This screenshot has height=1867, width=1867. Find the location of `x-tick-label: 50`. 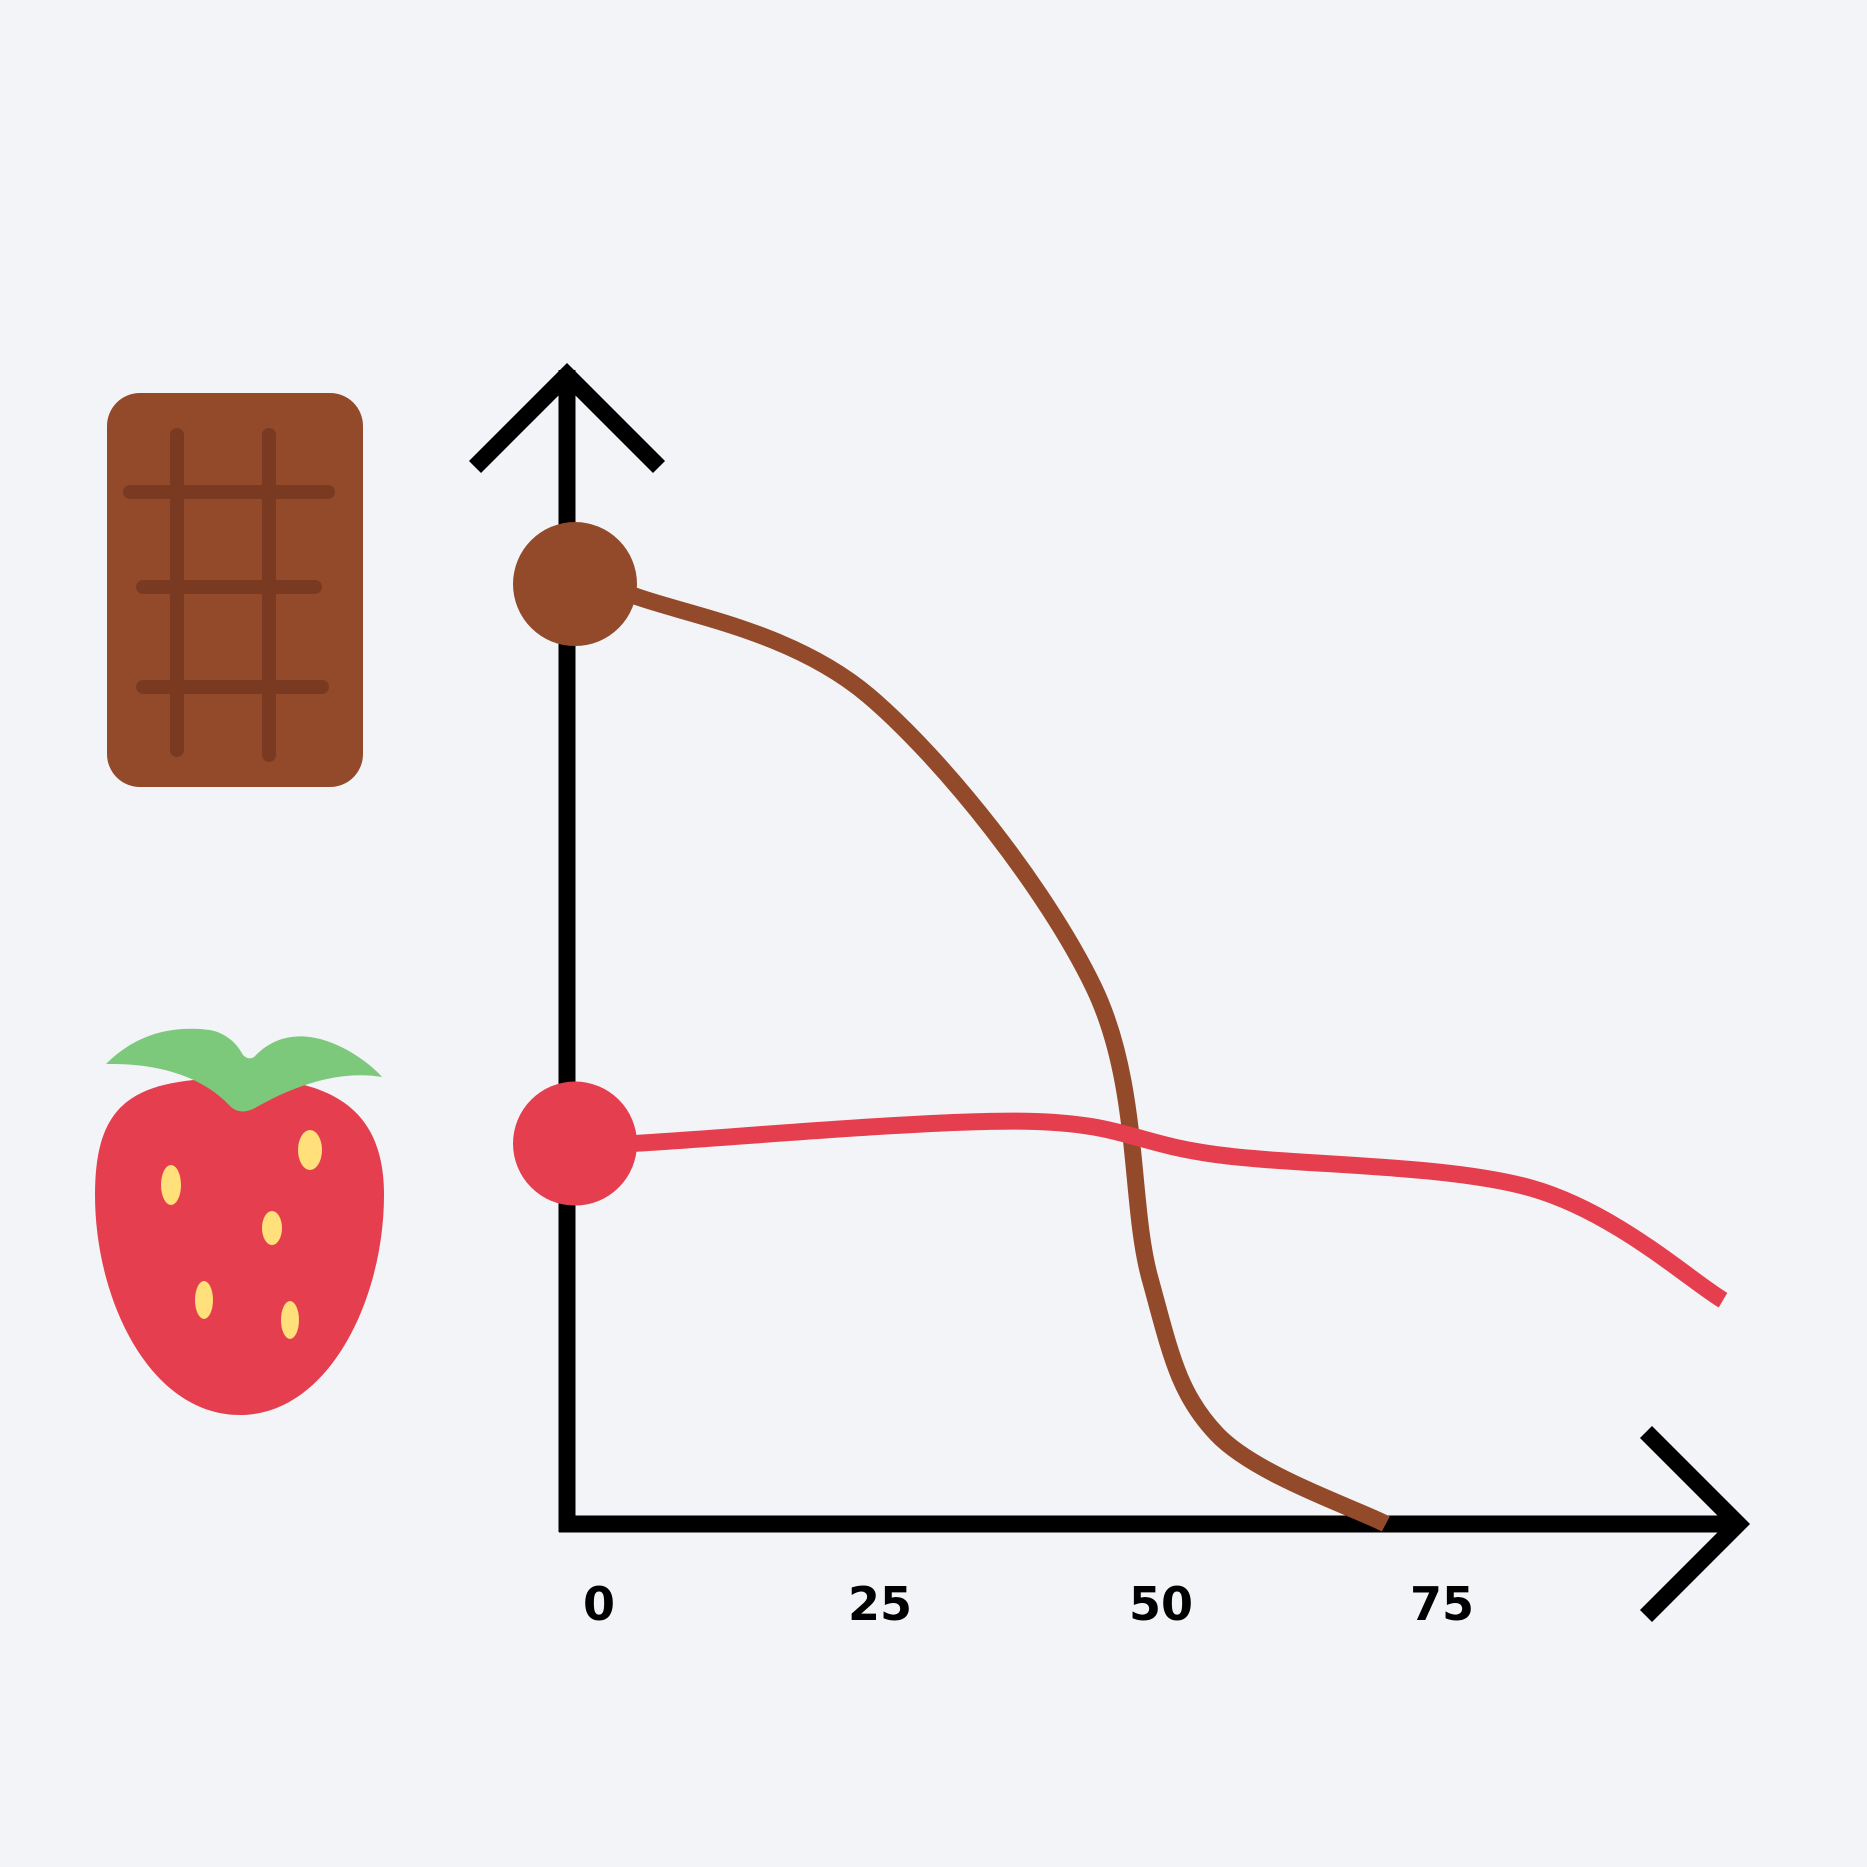

x-tick-label: 50 is located at coordinates (1161, 1604).